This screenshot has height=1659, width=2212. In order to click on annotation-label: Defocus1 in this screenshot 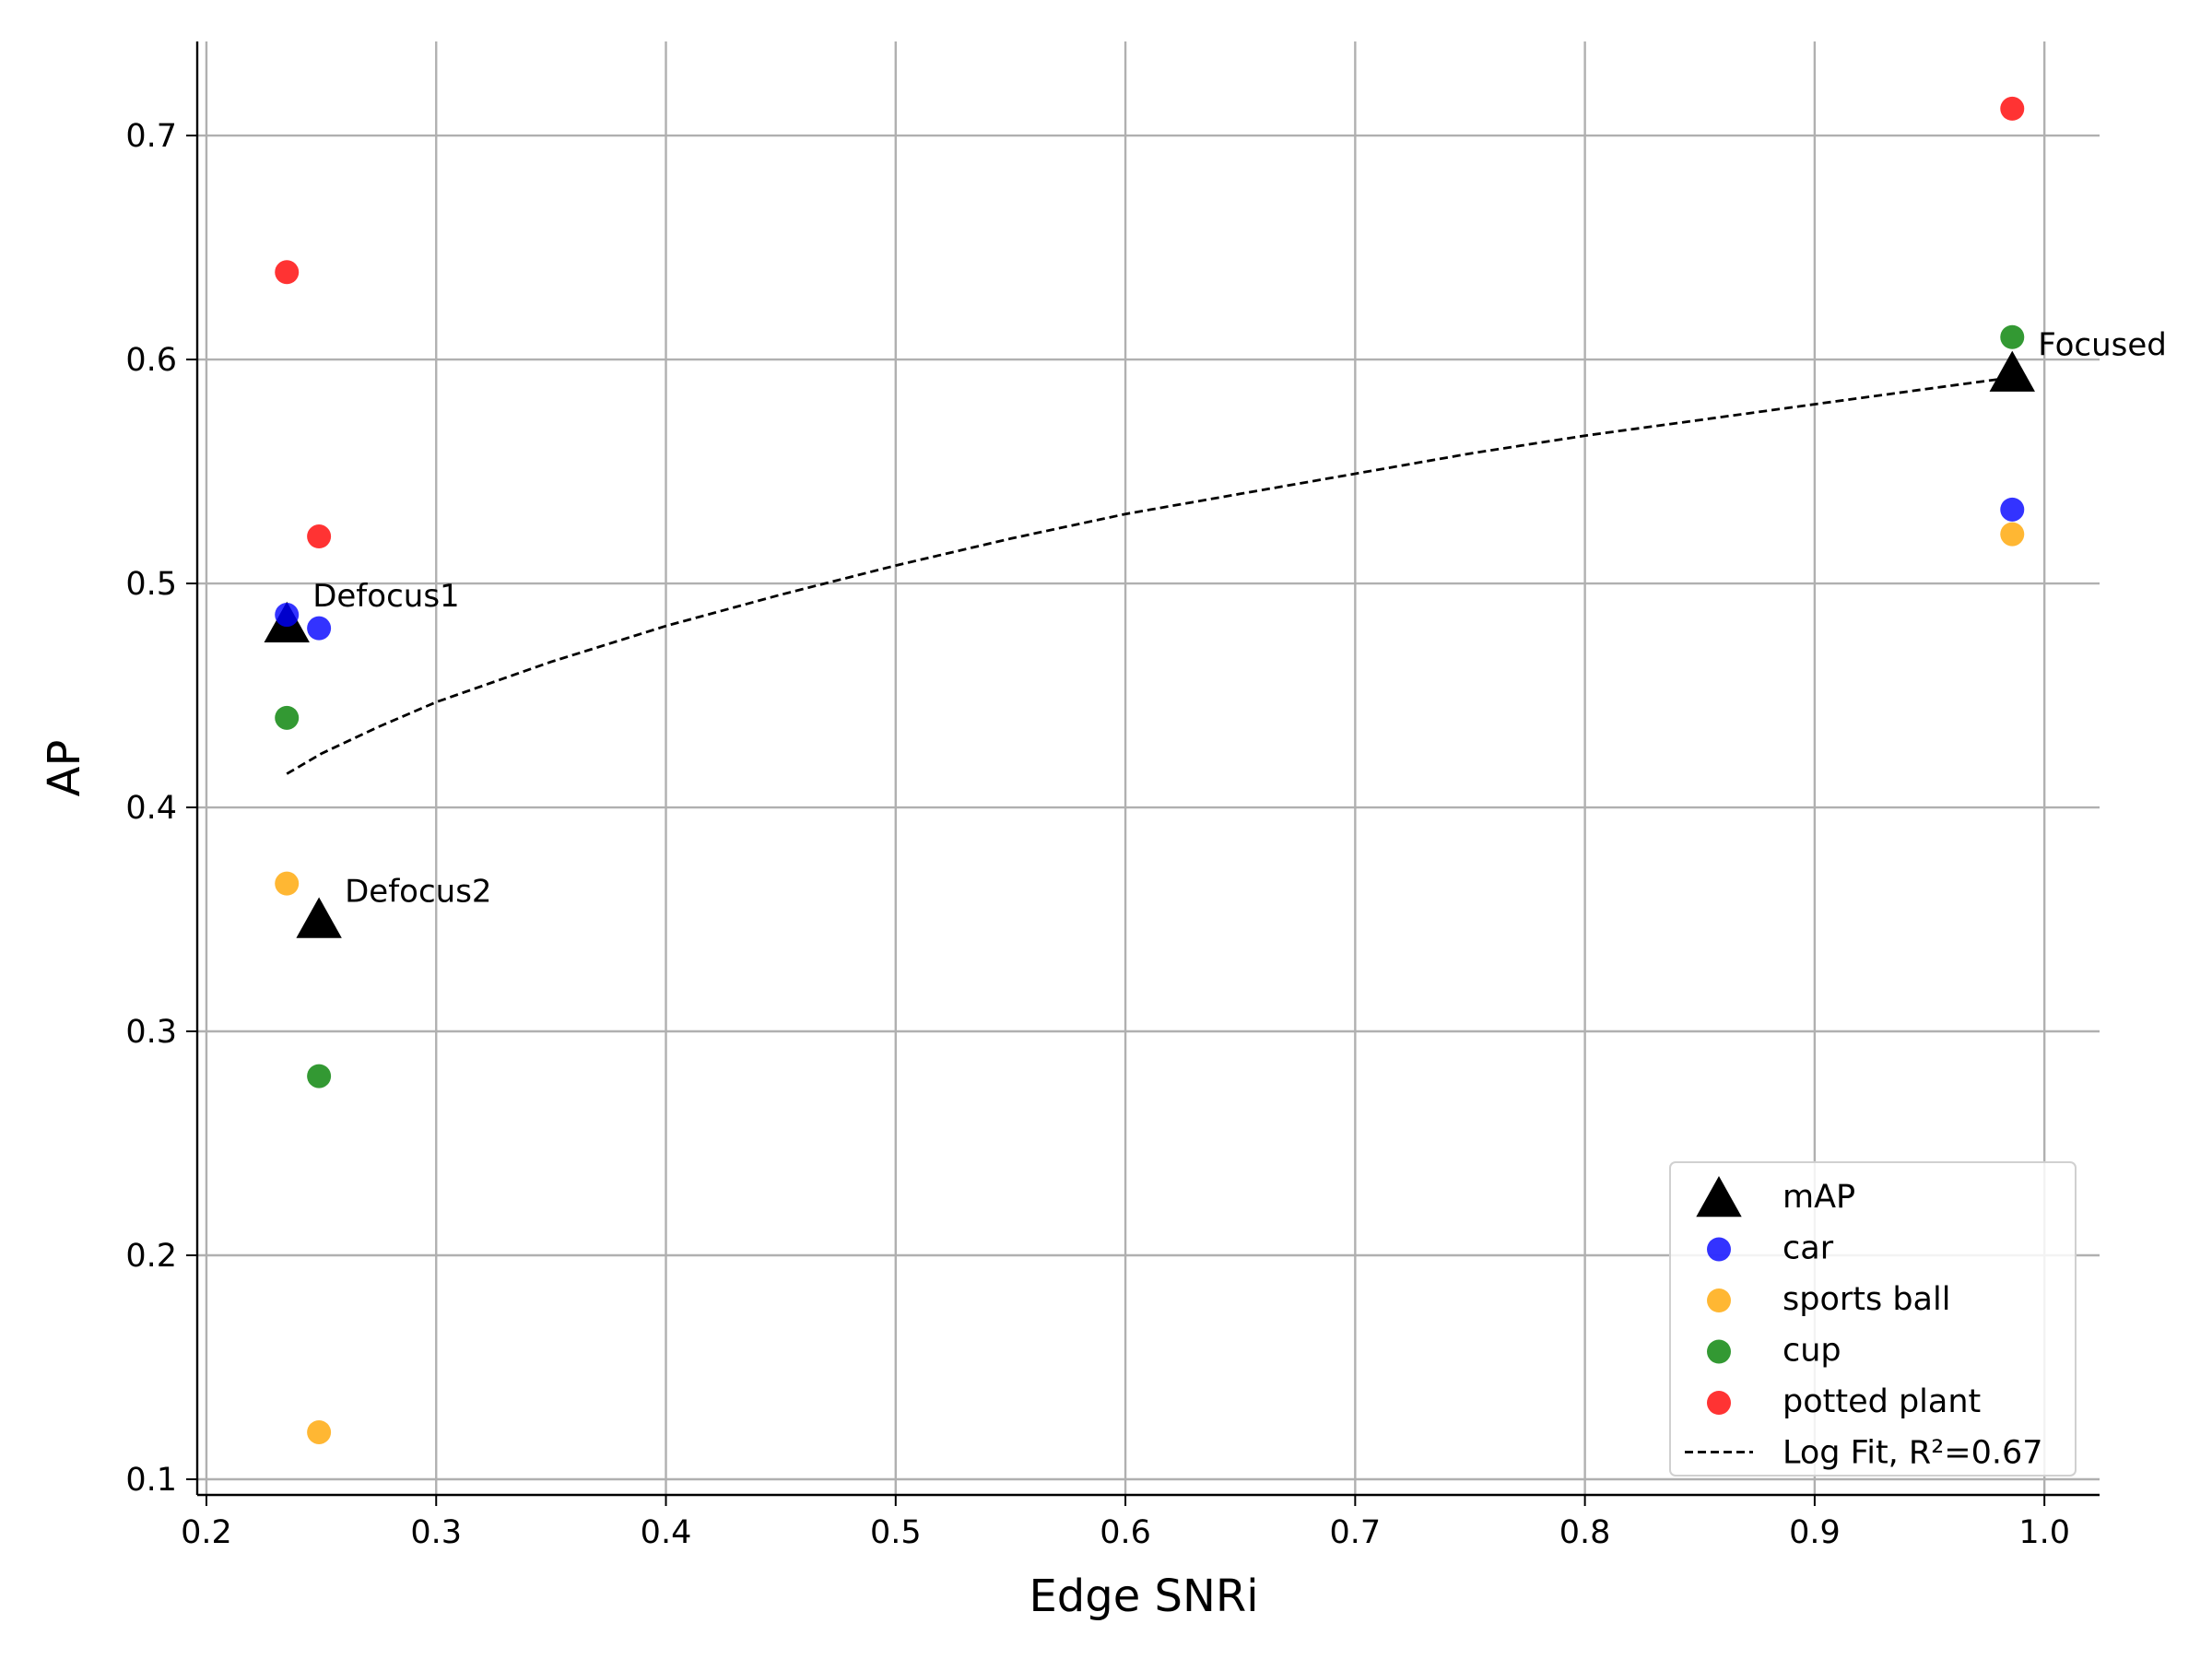, I will do `click(385, 596)`.